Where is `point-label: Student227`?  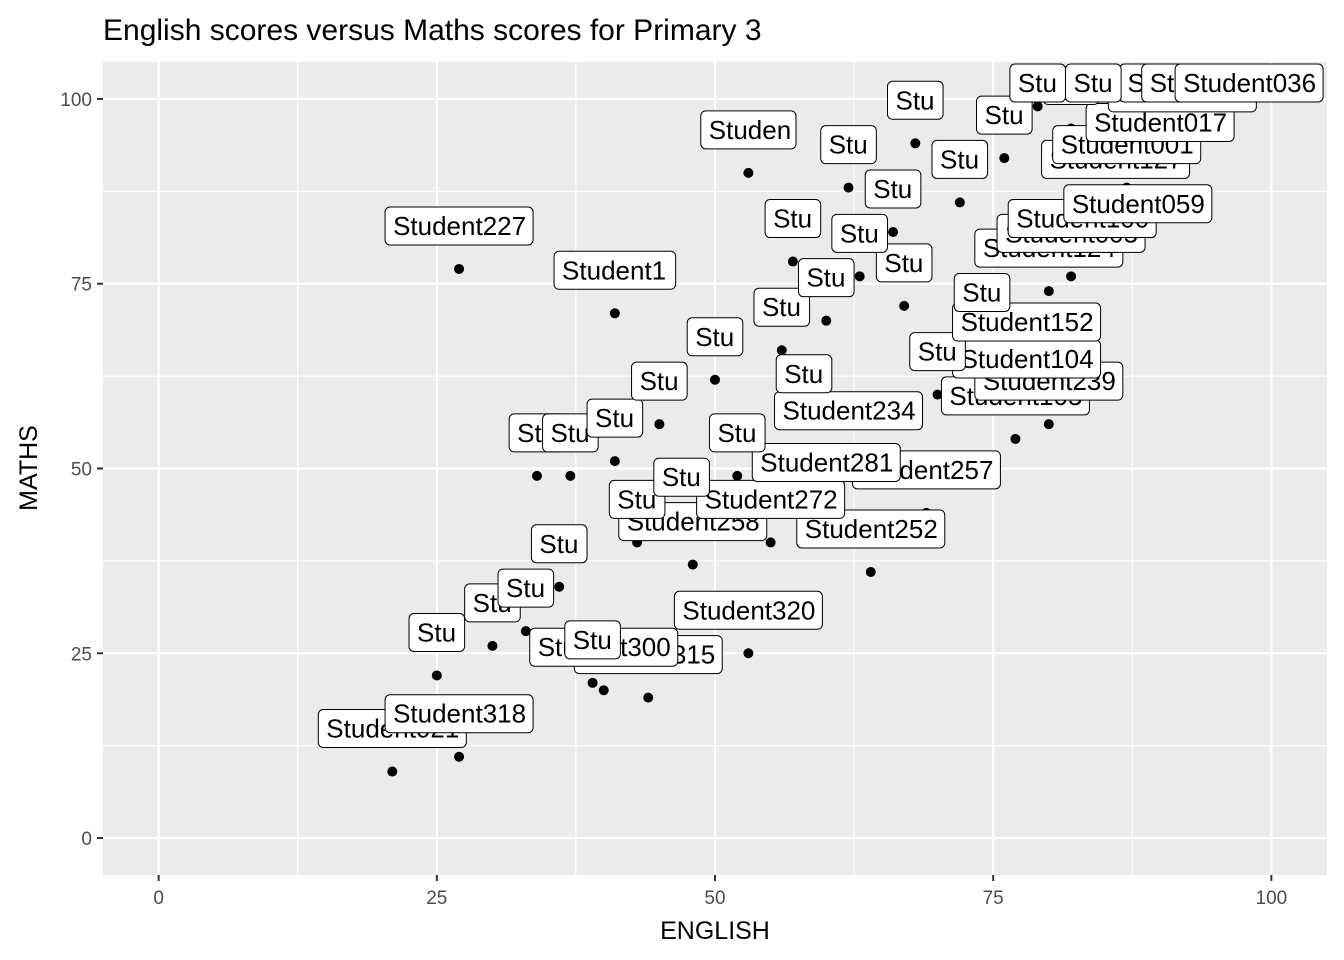
point-label: Student227 is located at coordinates (459, 226).